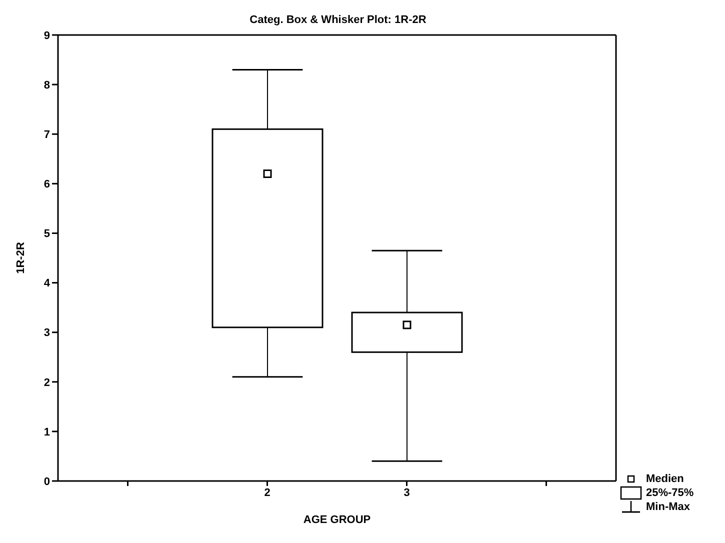 The width and height of the screenshot is (725, 543). What do you see at coordinates (20, 258) in the screenshot?
I see `y-axis-title: 1R-2R` at bounding box center [20, 258].